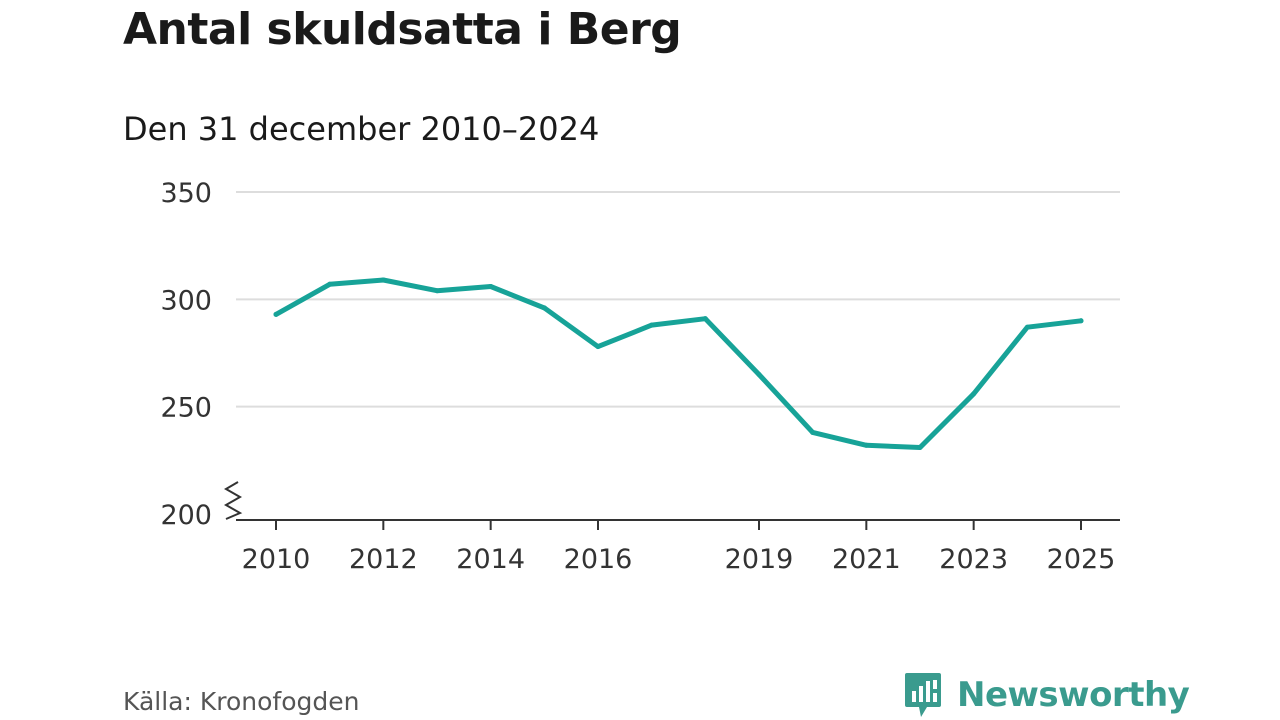  I want to click on y-axis: 200 250 300 350, so click(201, 354).